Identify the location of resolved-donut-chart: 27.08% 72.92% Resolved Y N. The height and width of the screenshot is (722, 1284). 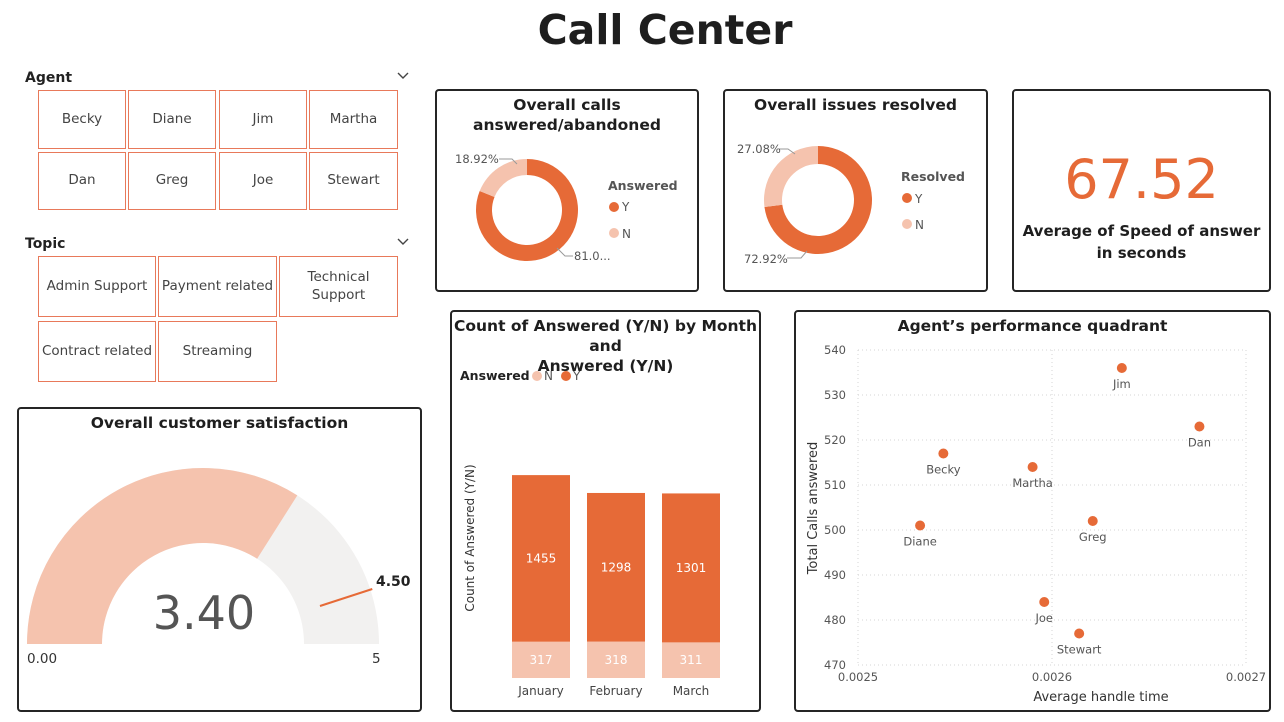
(851, 204).